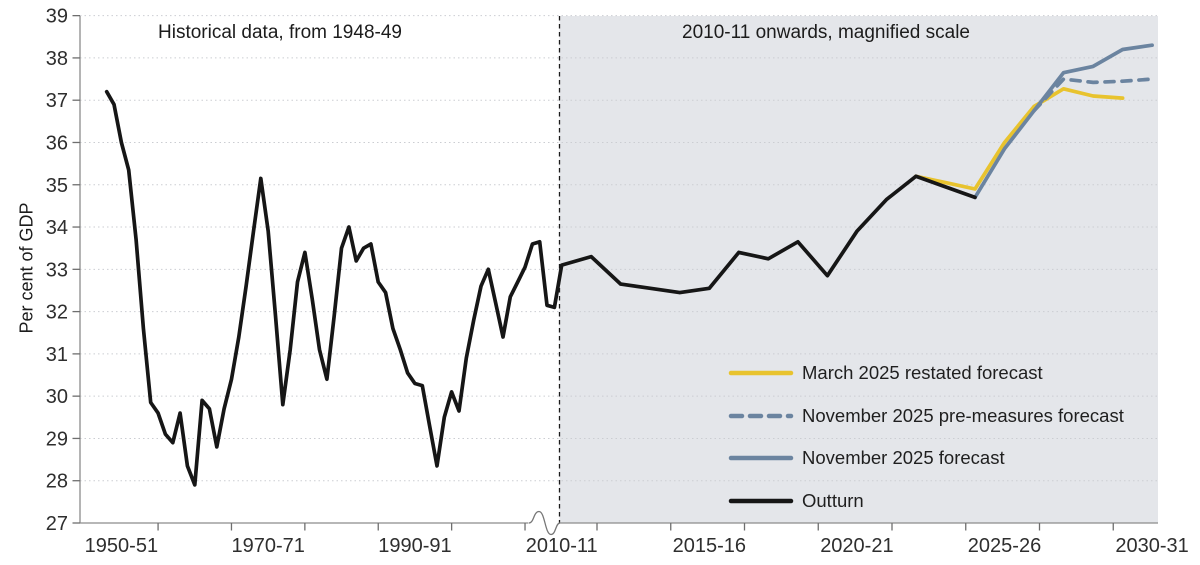 The image size is (1200, 565). Describe the element at coordinates (57, 482) in the screenshot. I see `y-tick-label: 28` at that location.